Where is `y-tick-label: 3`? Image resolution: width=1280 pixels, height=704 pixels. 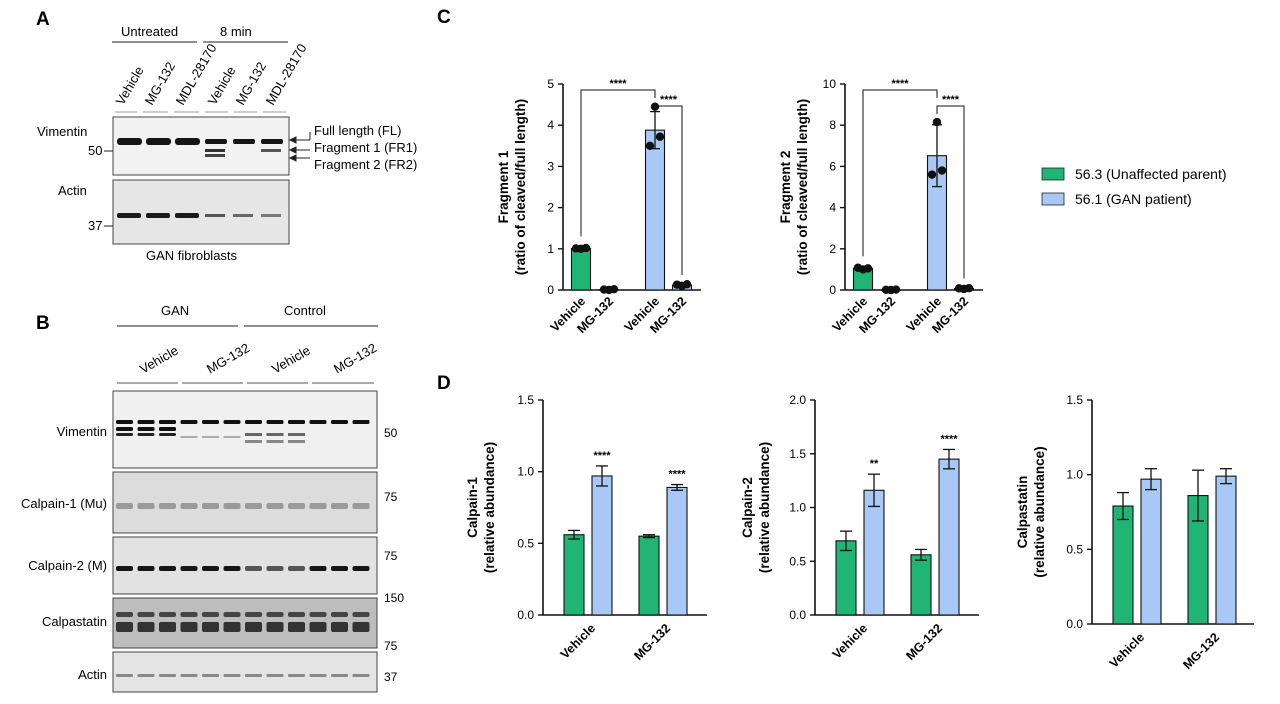
y-tick-label: 3 is located at coordinates (550, 166).